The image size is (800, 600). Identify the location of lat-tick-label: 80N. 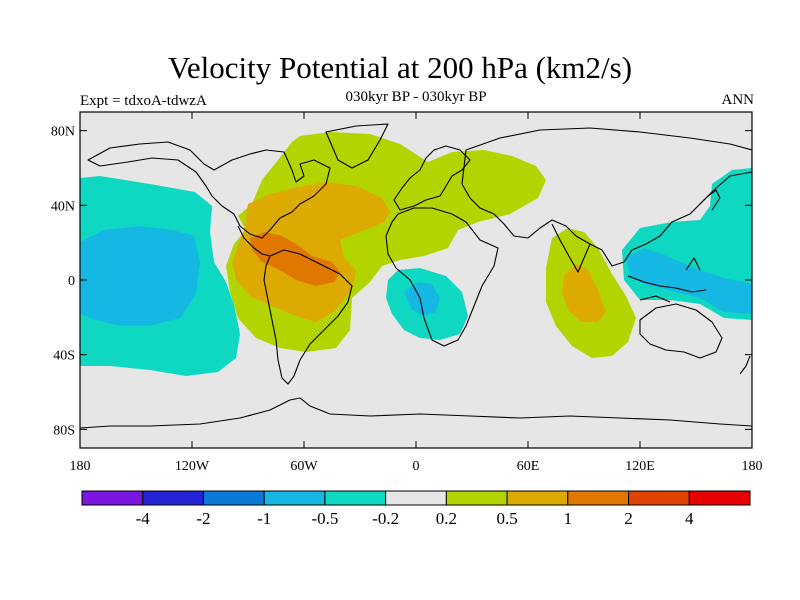
(63, 132).